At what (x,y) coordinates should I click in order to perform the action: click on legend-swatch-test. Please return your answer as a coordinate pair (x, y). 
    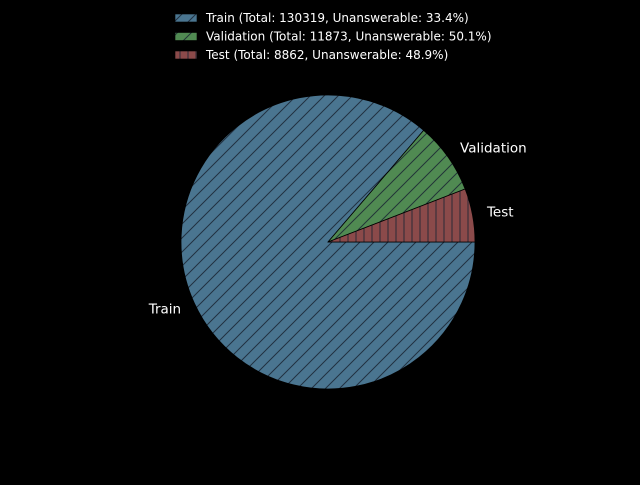
    Looking at the image, I should click on (186, 55).